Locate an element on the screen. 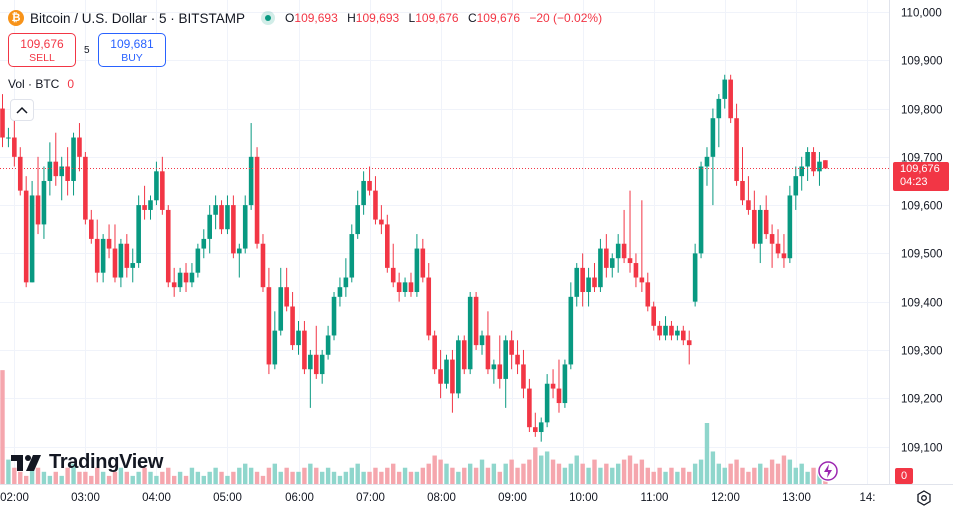  settings-button is located at coordinates (924, 498).